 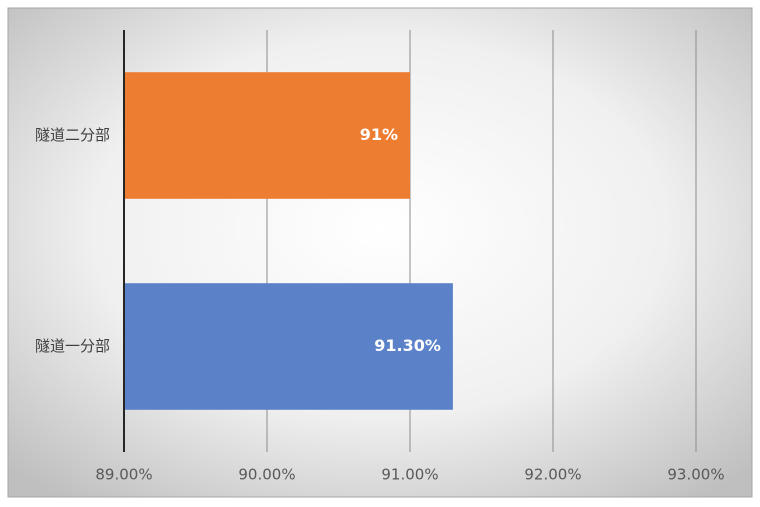 What do you see at coordinates (266, 475) in the screenshot?
I see `x-tick-label: 90.00%` at bounding box center [266, 475].